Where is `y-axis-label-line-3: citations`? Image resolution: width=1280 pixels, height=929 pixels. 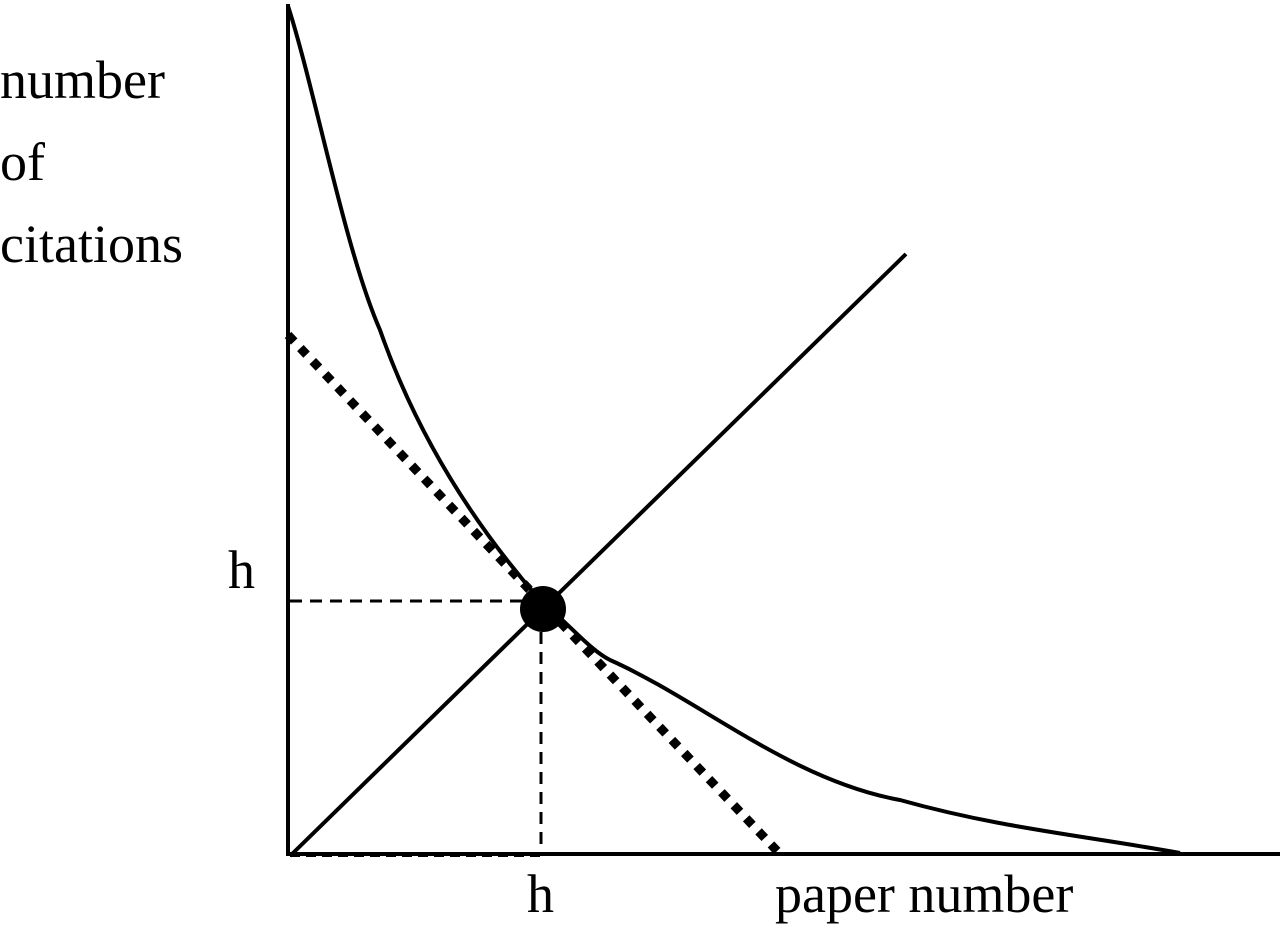
y-axis-label-line-3: citations is located at coordinates (91, 244).